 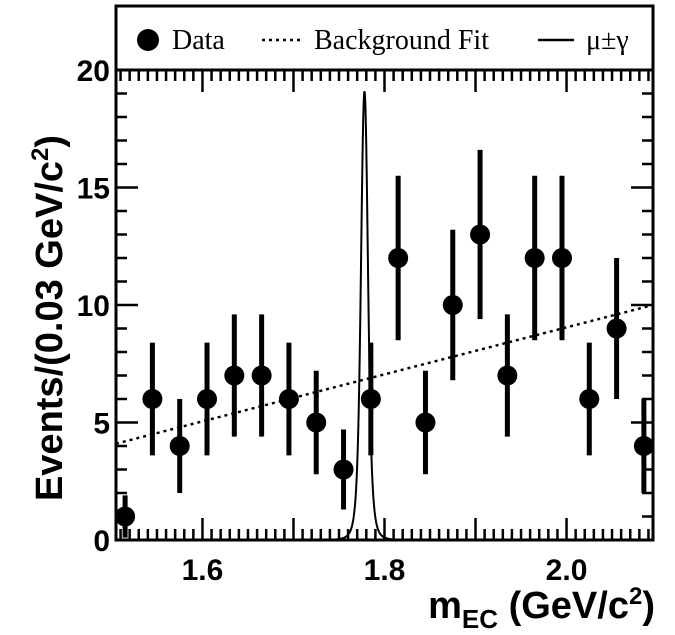 What do you see at coordinates (541, 608) in the screenshot?
I see `x-axis-title: mEC (GeV/c2)` at bounding box center [541, 608].